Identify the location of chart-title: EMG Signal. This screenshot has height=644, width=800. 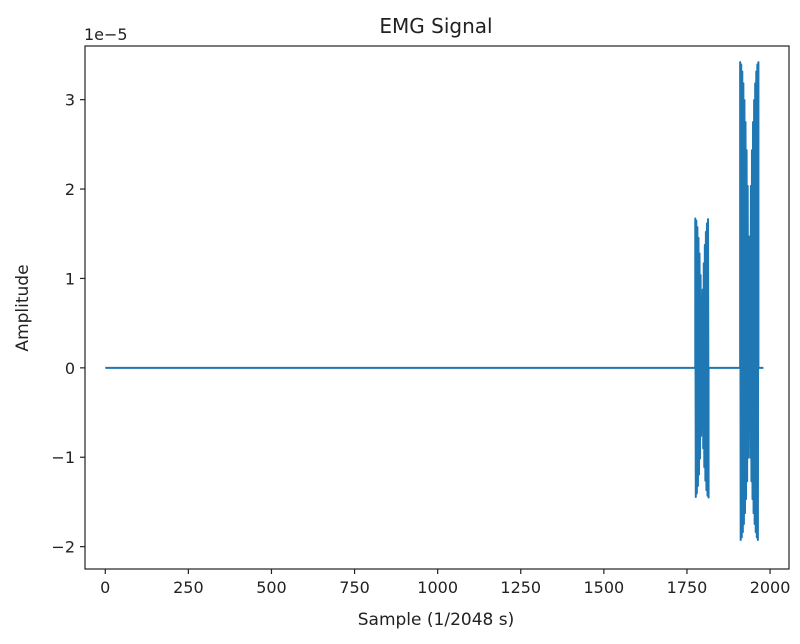
(435, 26).